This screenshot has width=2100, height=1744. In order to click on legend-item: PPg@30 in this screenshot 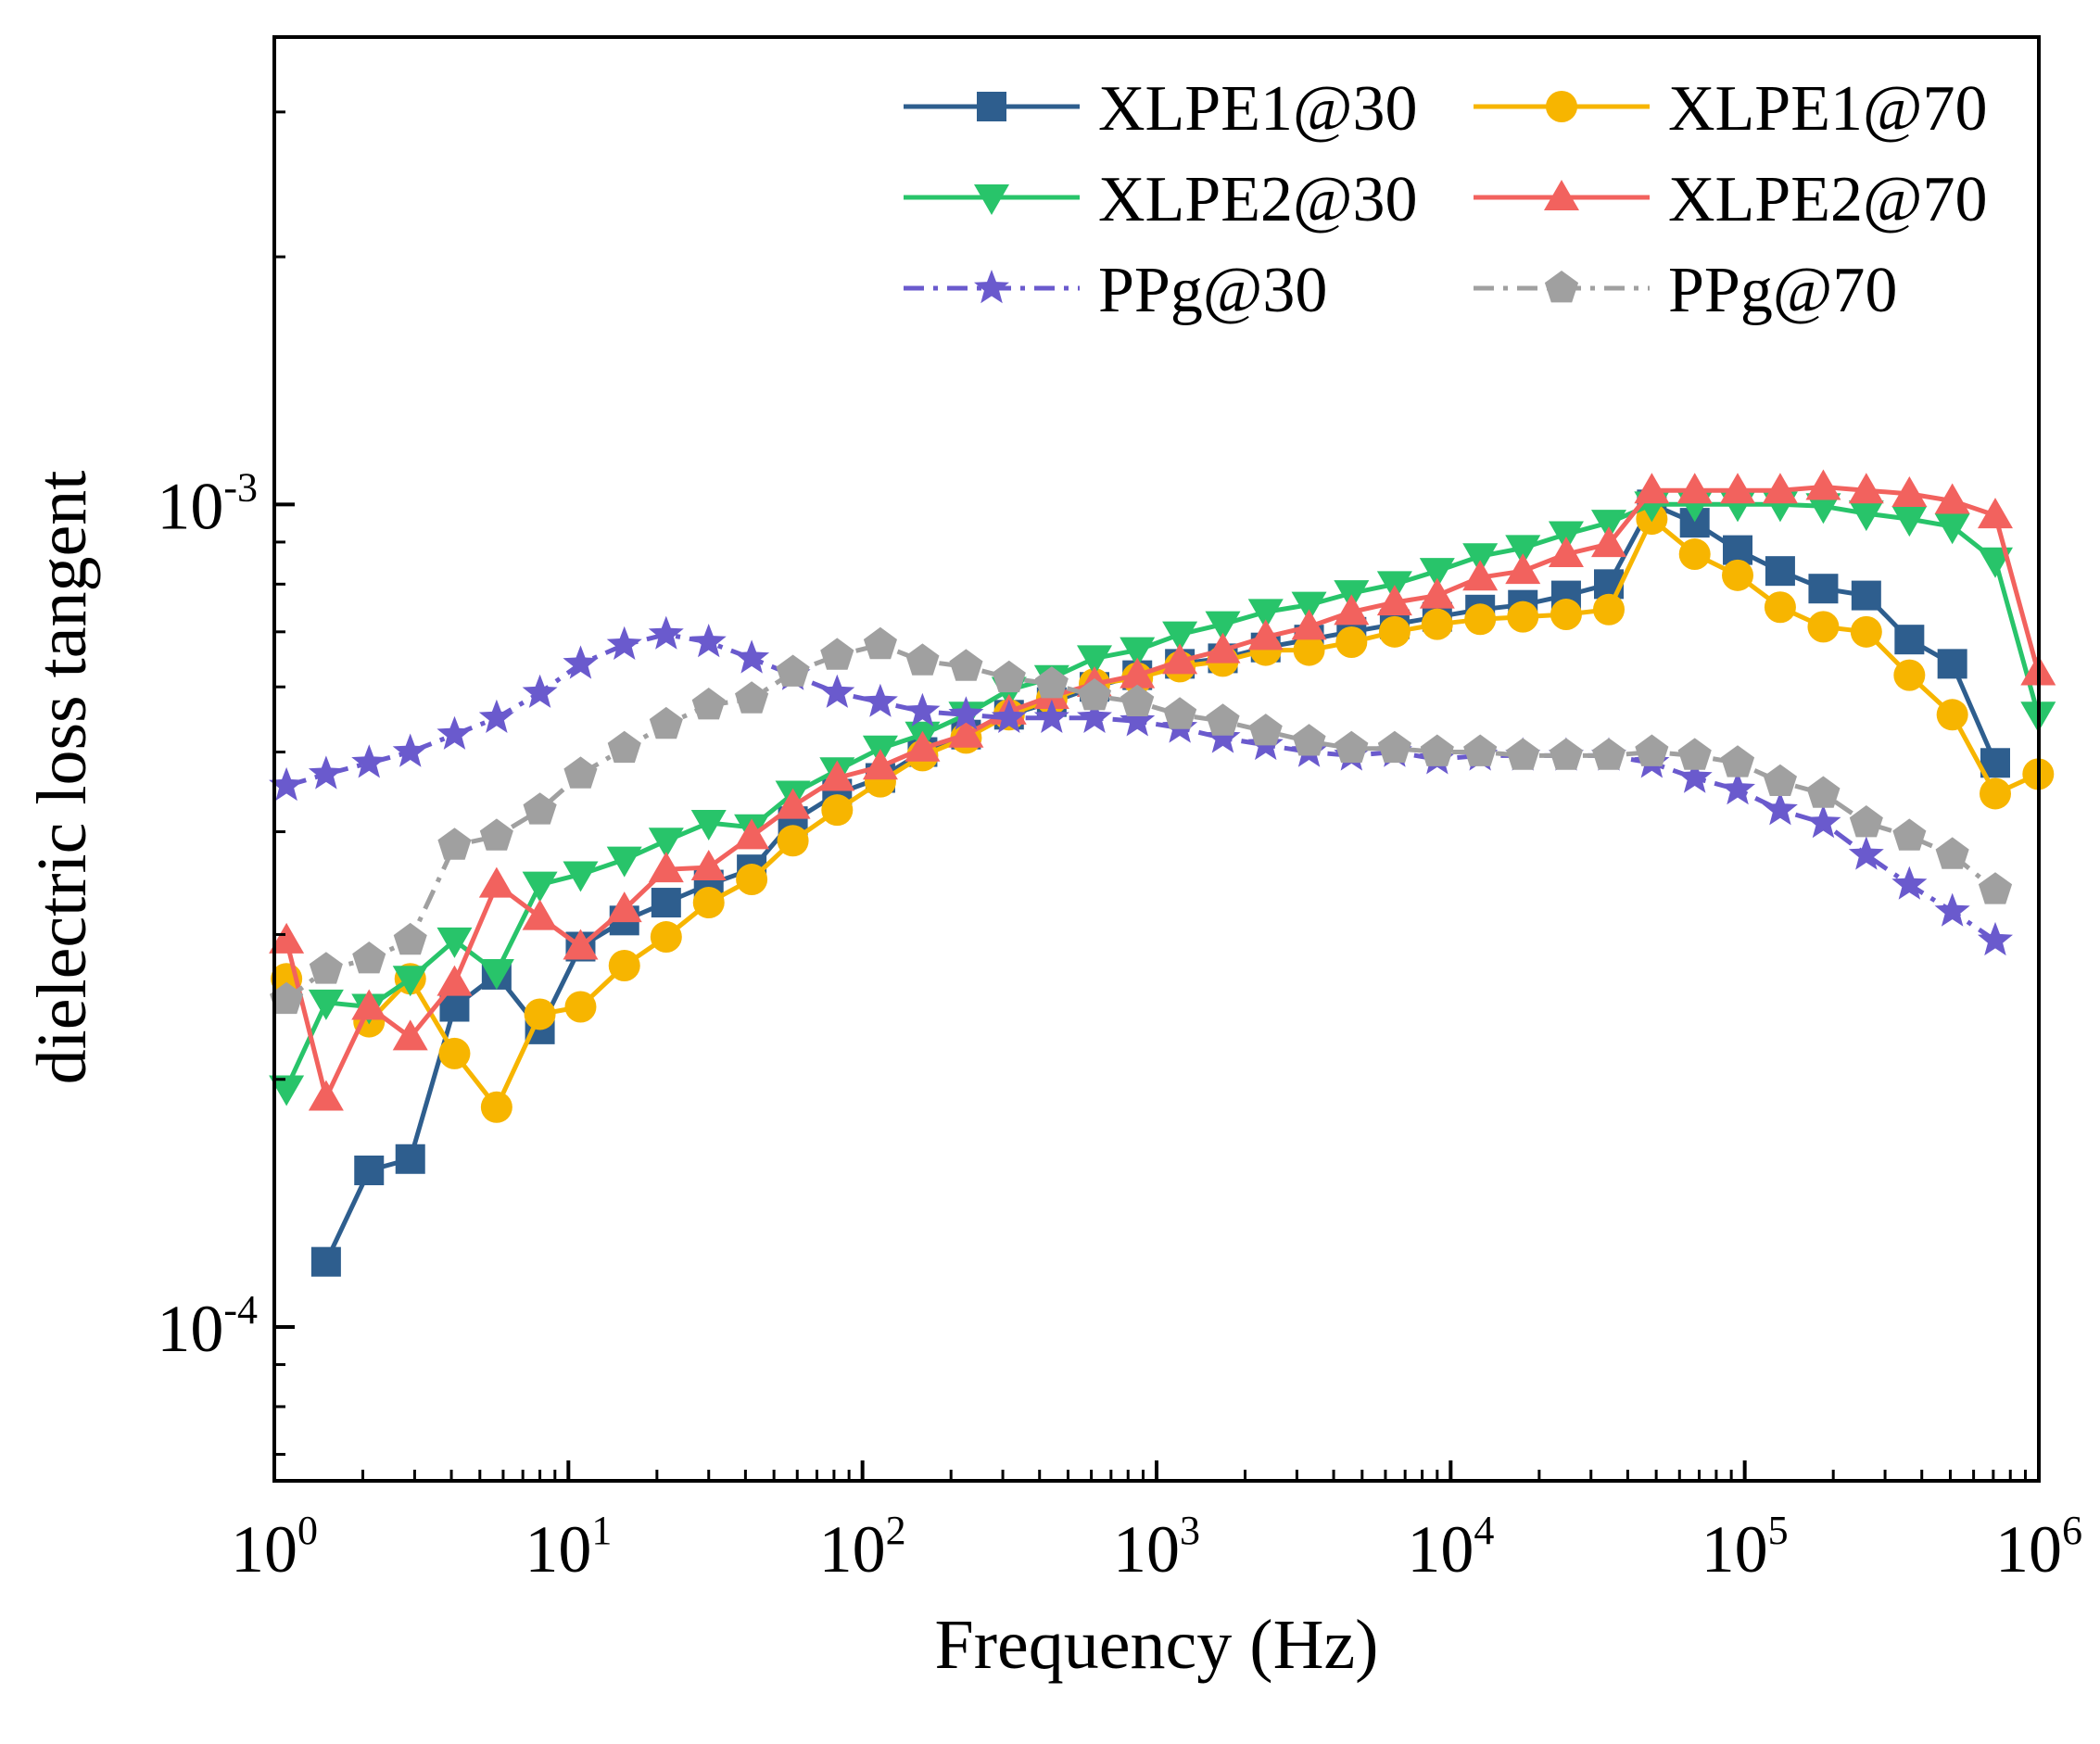, I will do `click(1115, 290)`.